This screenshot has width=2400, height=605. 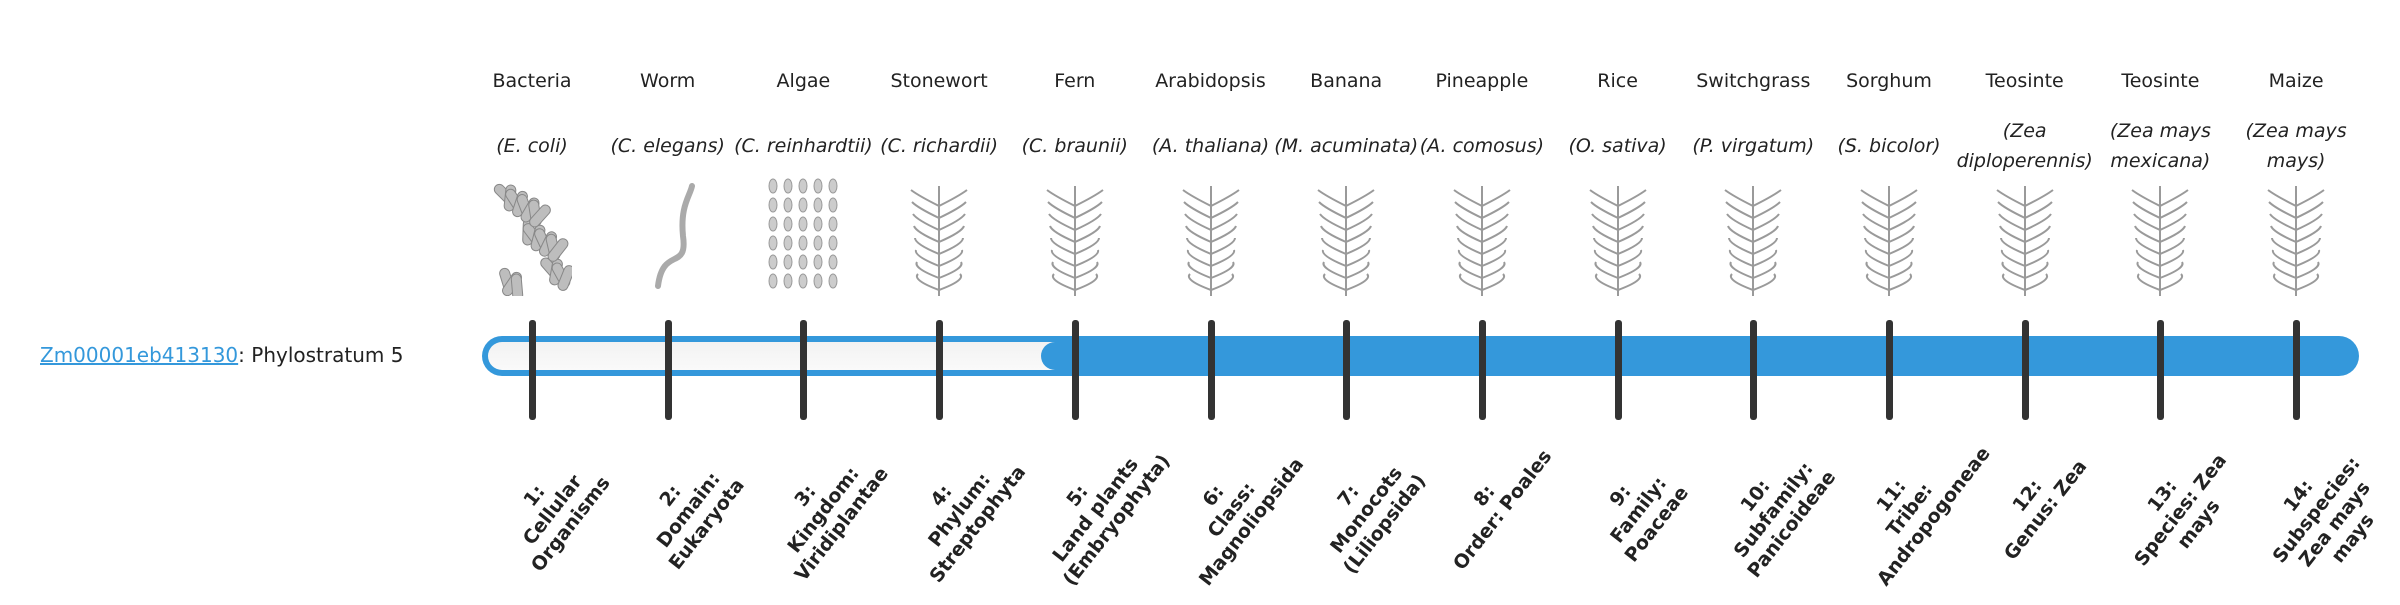 I want to click on latin-text: (A. comosus), so click(x=1482, y=146).